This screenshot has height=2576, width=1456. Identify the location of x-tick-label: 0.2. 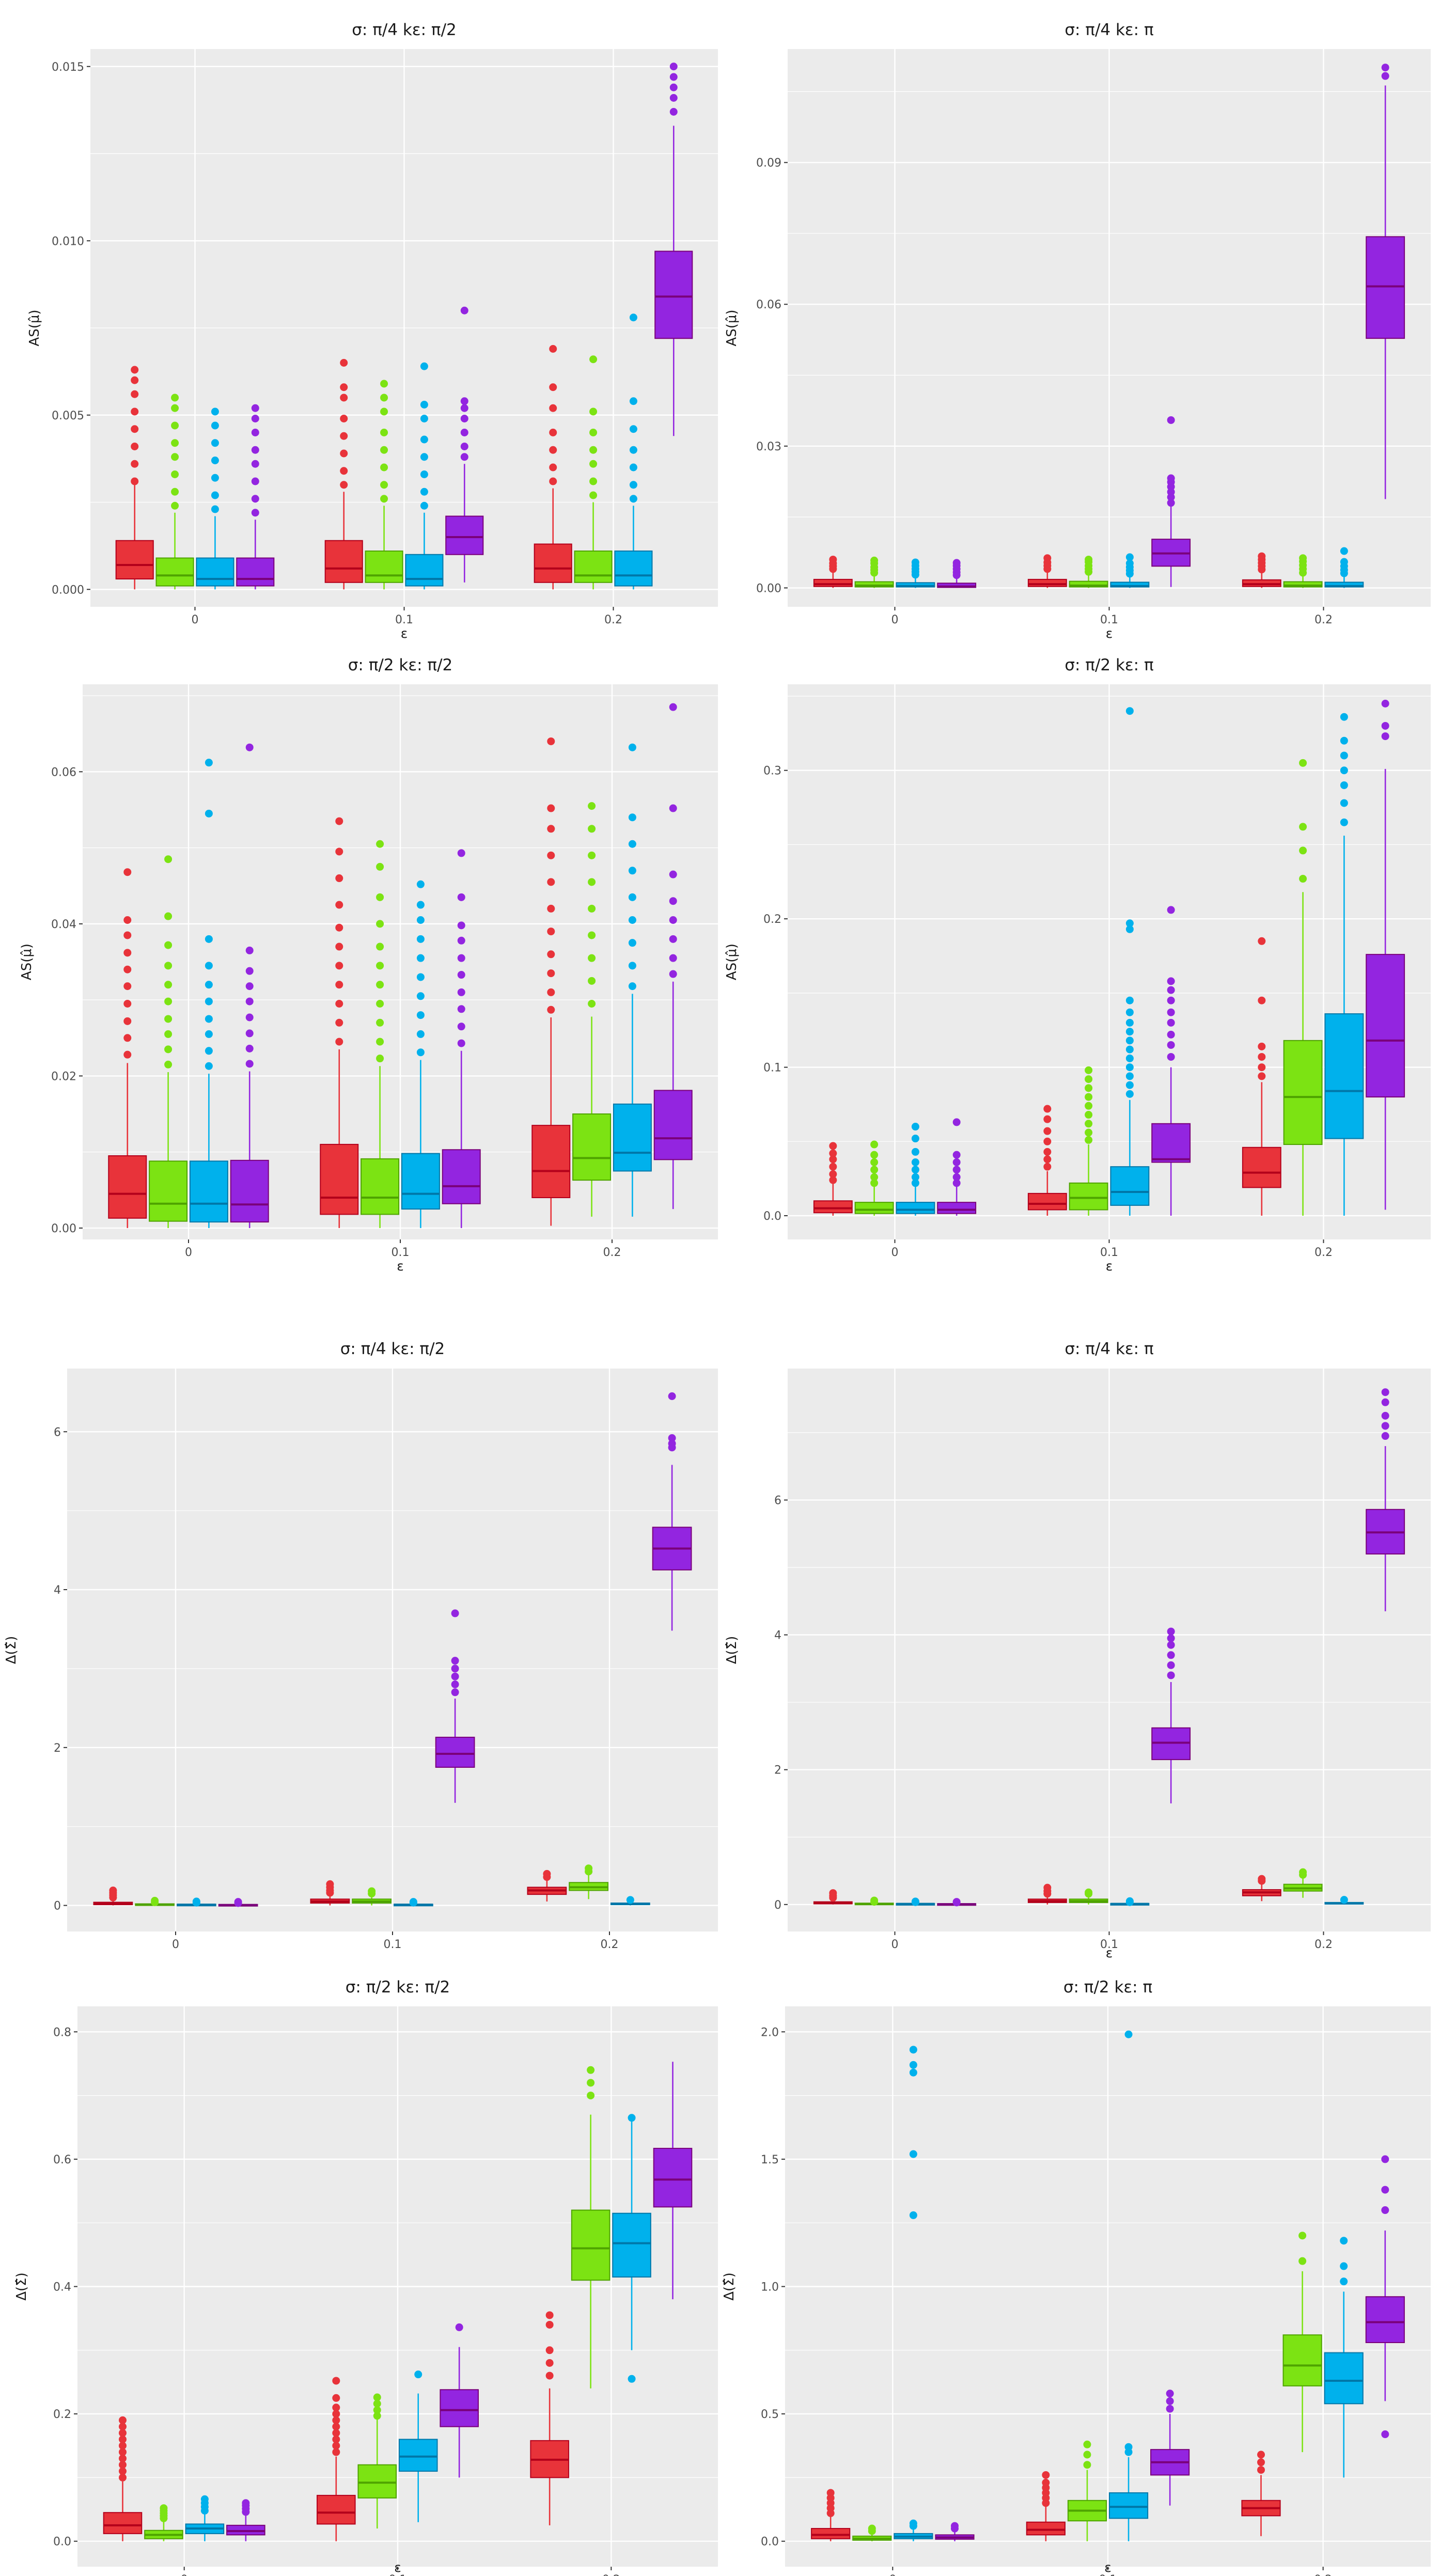
(1323, 1252).